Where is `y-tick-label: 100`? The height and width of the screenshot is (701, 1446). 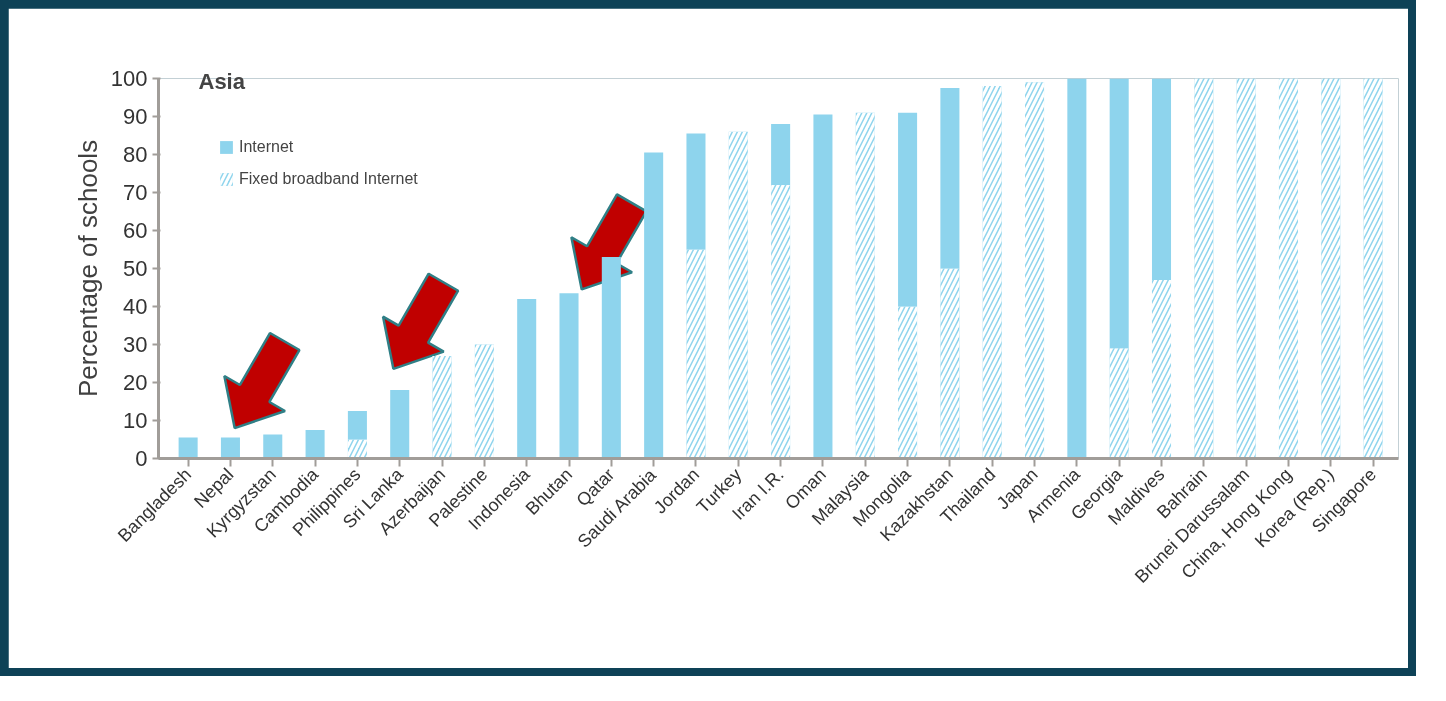
y-tick-label: 100 is located at coordinates (129, 78).